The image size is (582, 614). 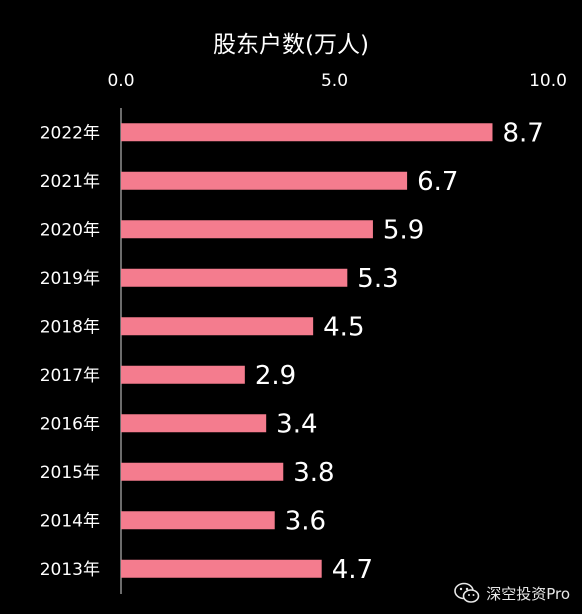 I want to click on chart-title: 股东户数(万人), so click(x=291, y=45).